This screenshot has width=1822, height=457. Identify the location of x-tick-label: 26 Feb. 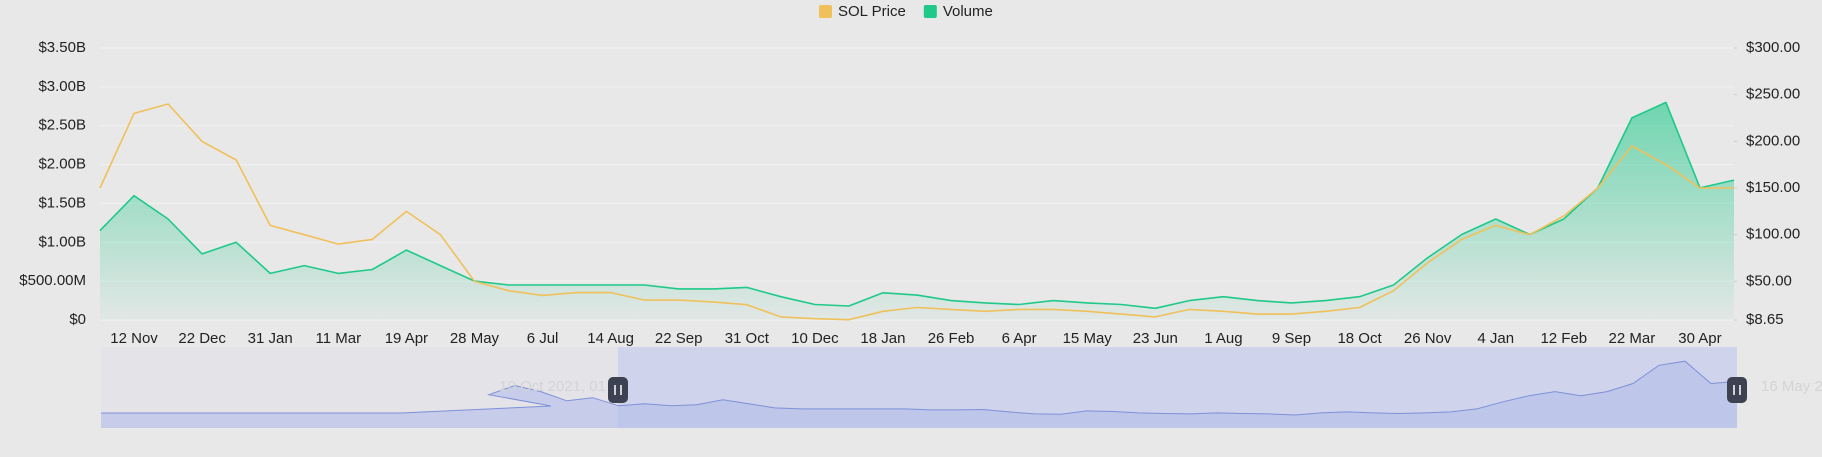
(951, 338).